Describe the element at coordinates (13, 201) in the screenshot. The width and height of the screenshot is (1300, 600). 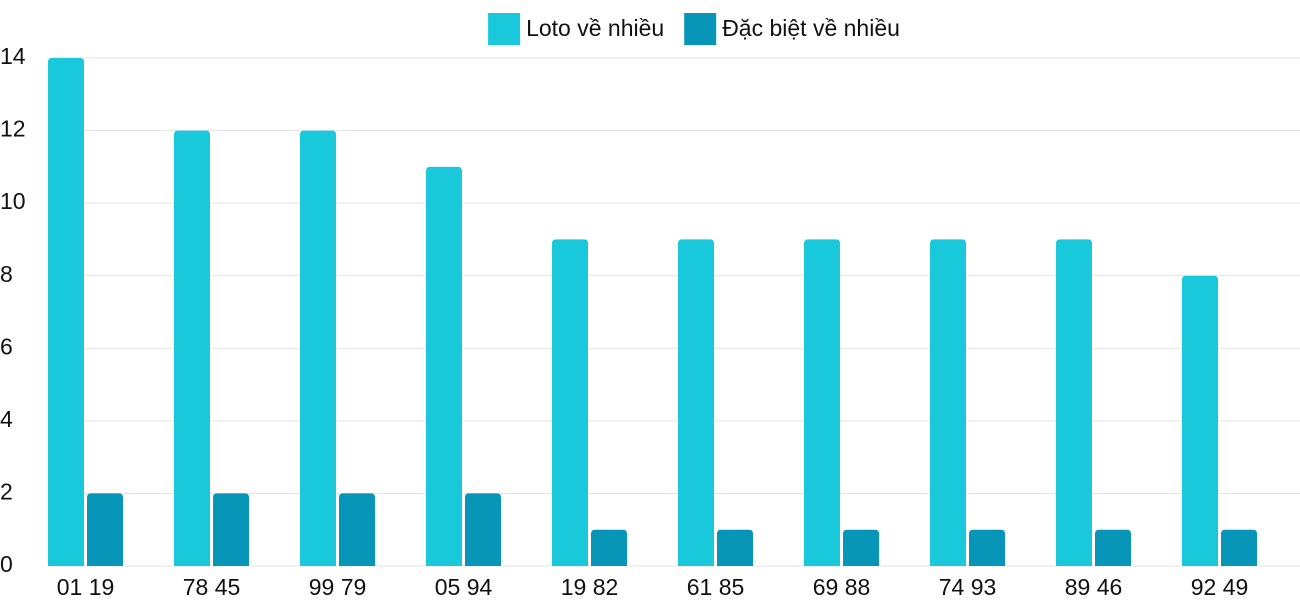
I see `y-tick-label: 10` at that location.